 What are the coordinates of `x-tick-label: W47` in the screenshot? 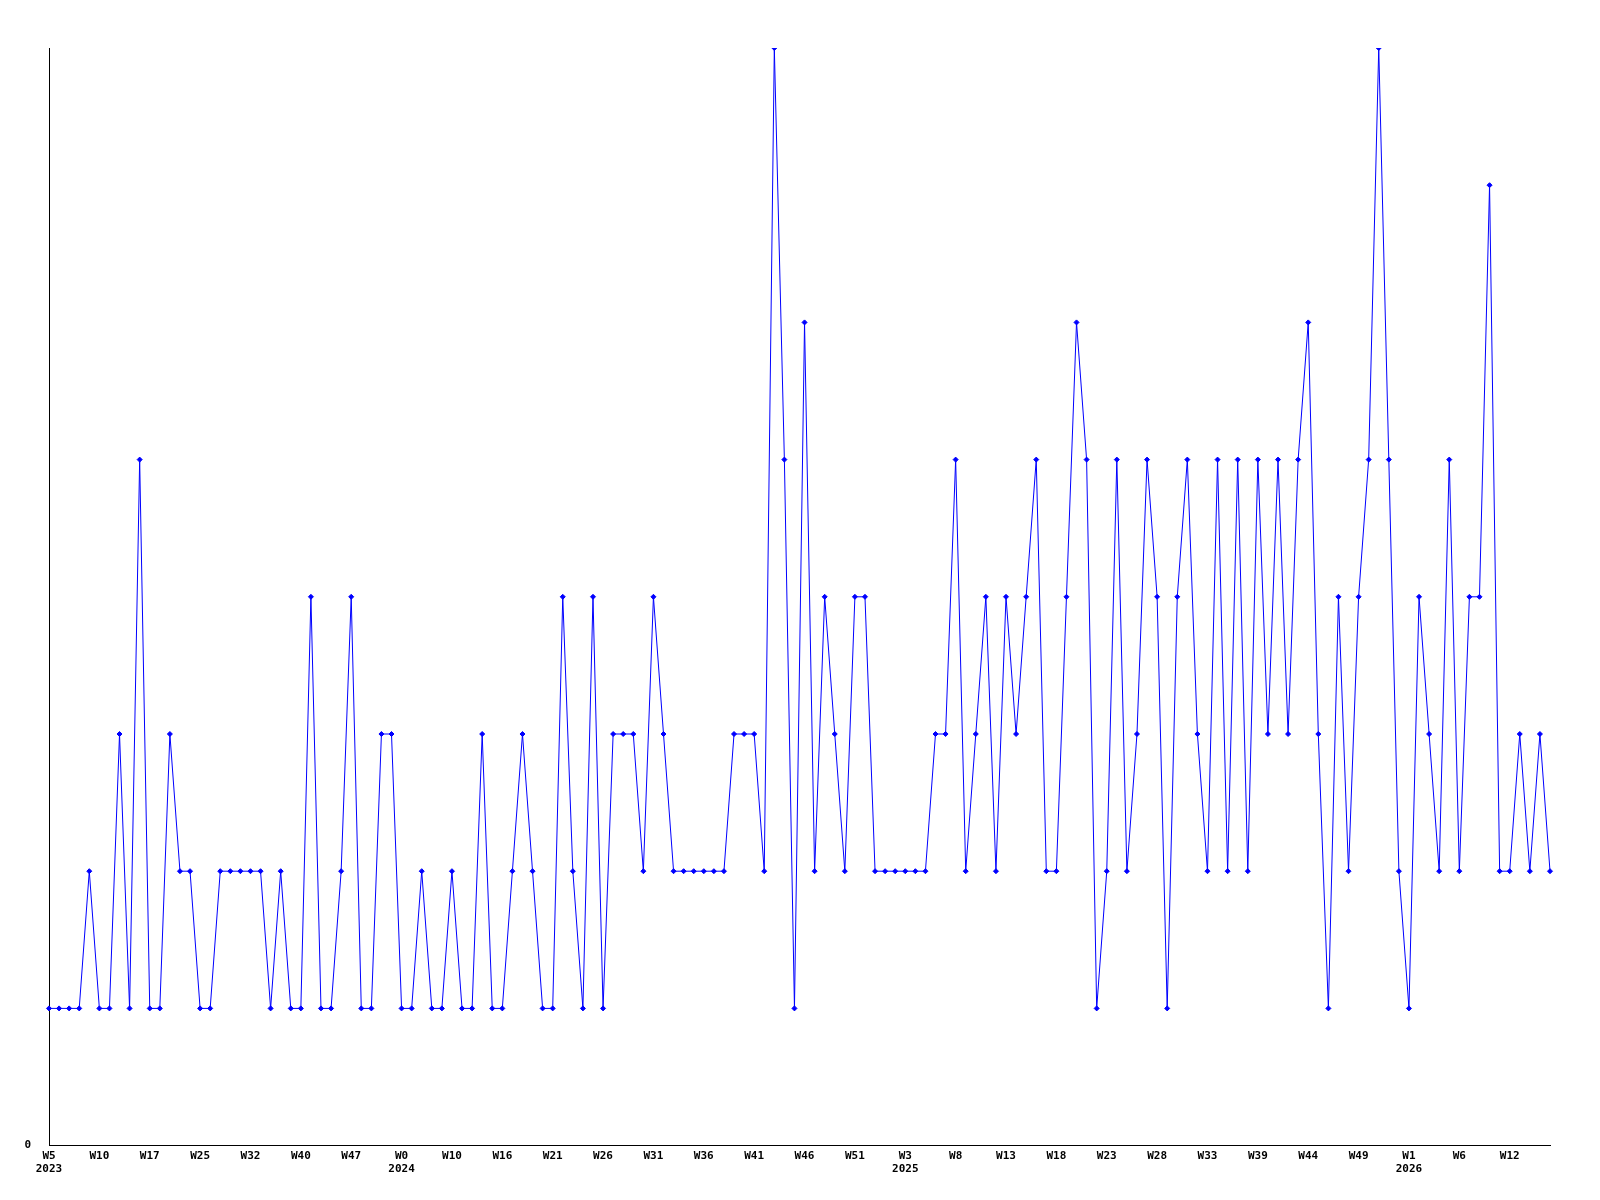 It's located at (351, 1156).